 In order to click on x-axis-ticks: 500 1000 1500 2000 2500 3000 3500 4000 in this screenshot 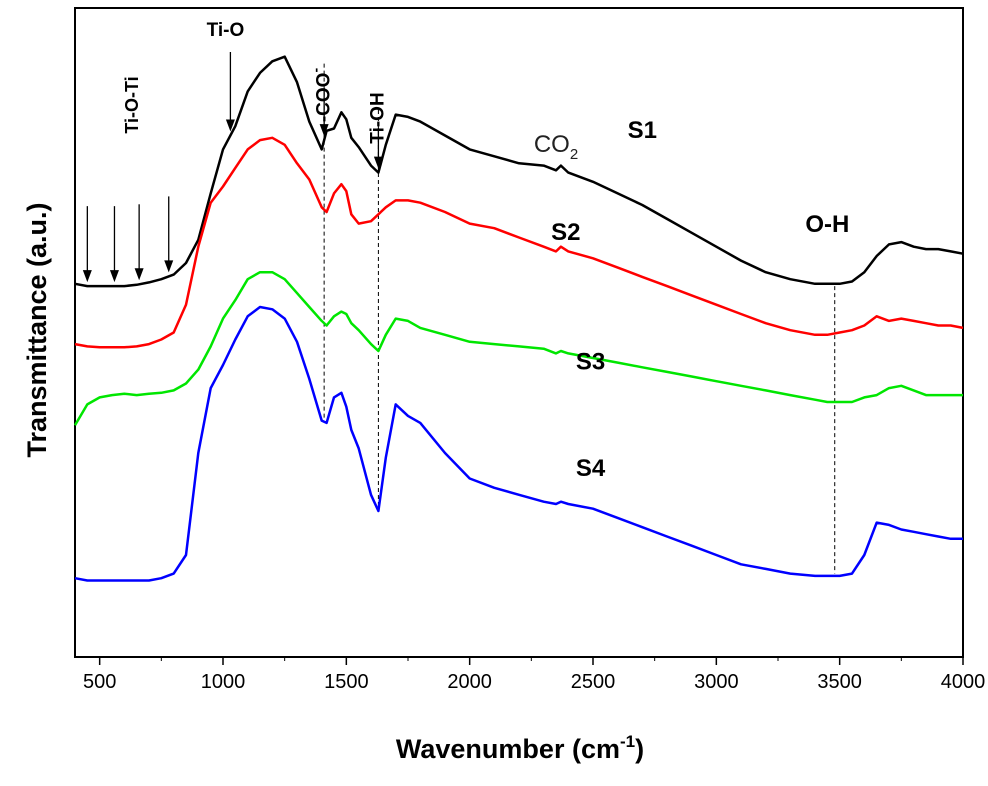, I will do `click(534, 675)`.